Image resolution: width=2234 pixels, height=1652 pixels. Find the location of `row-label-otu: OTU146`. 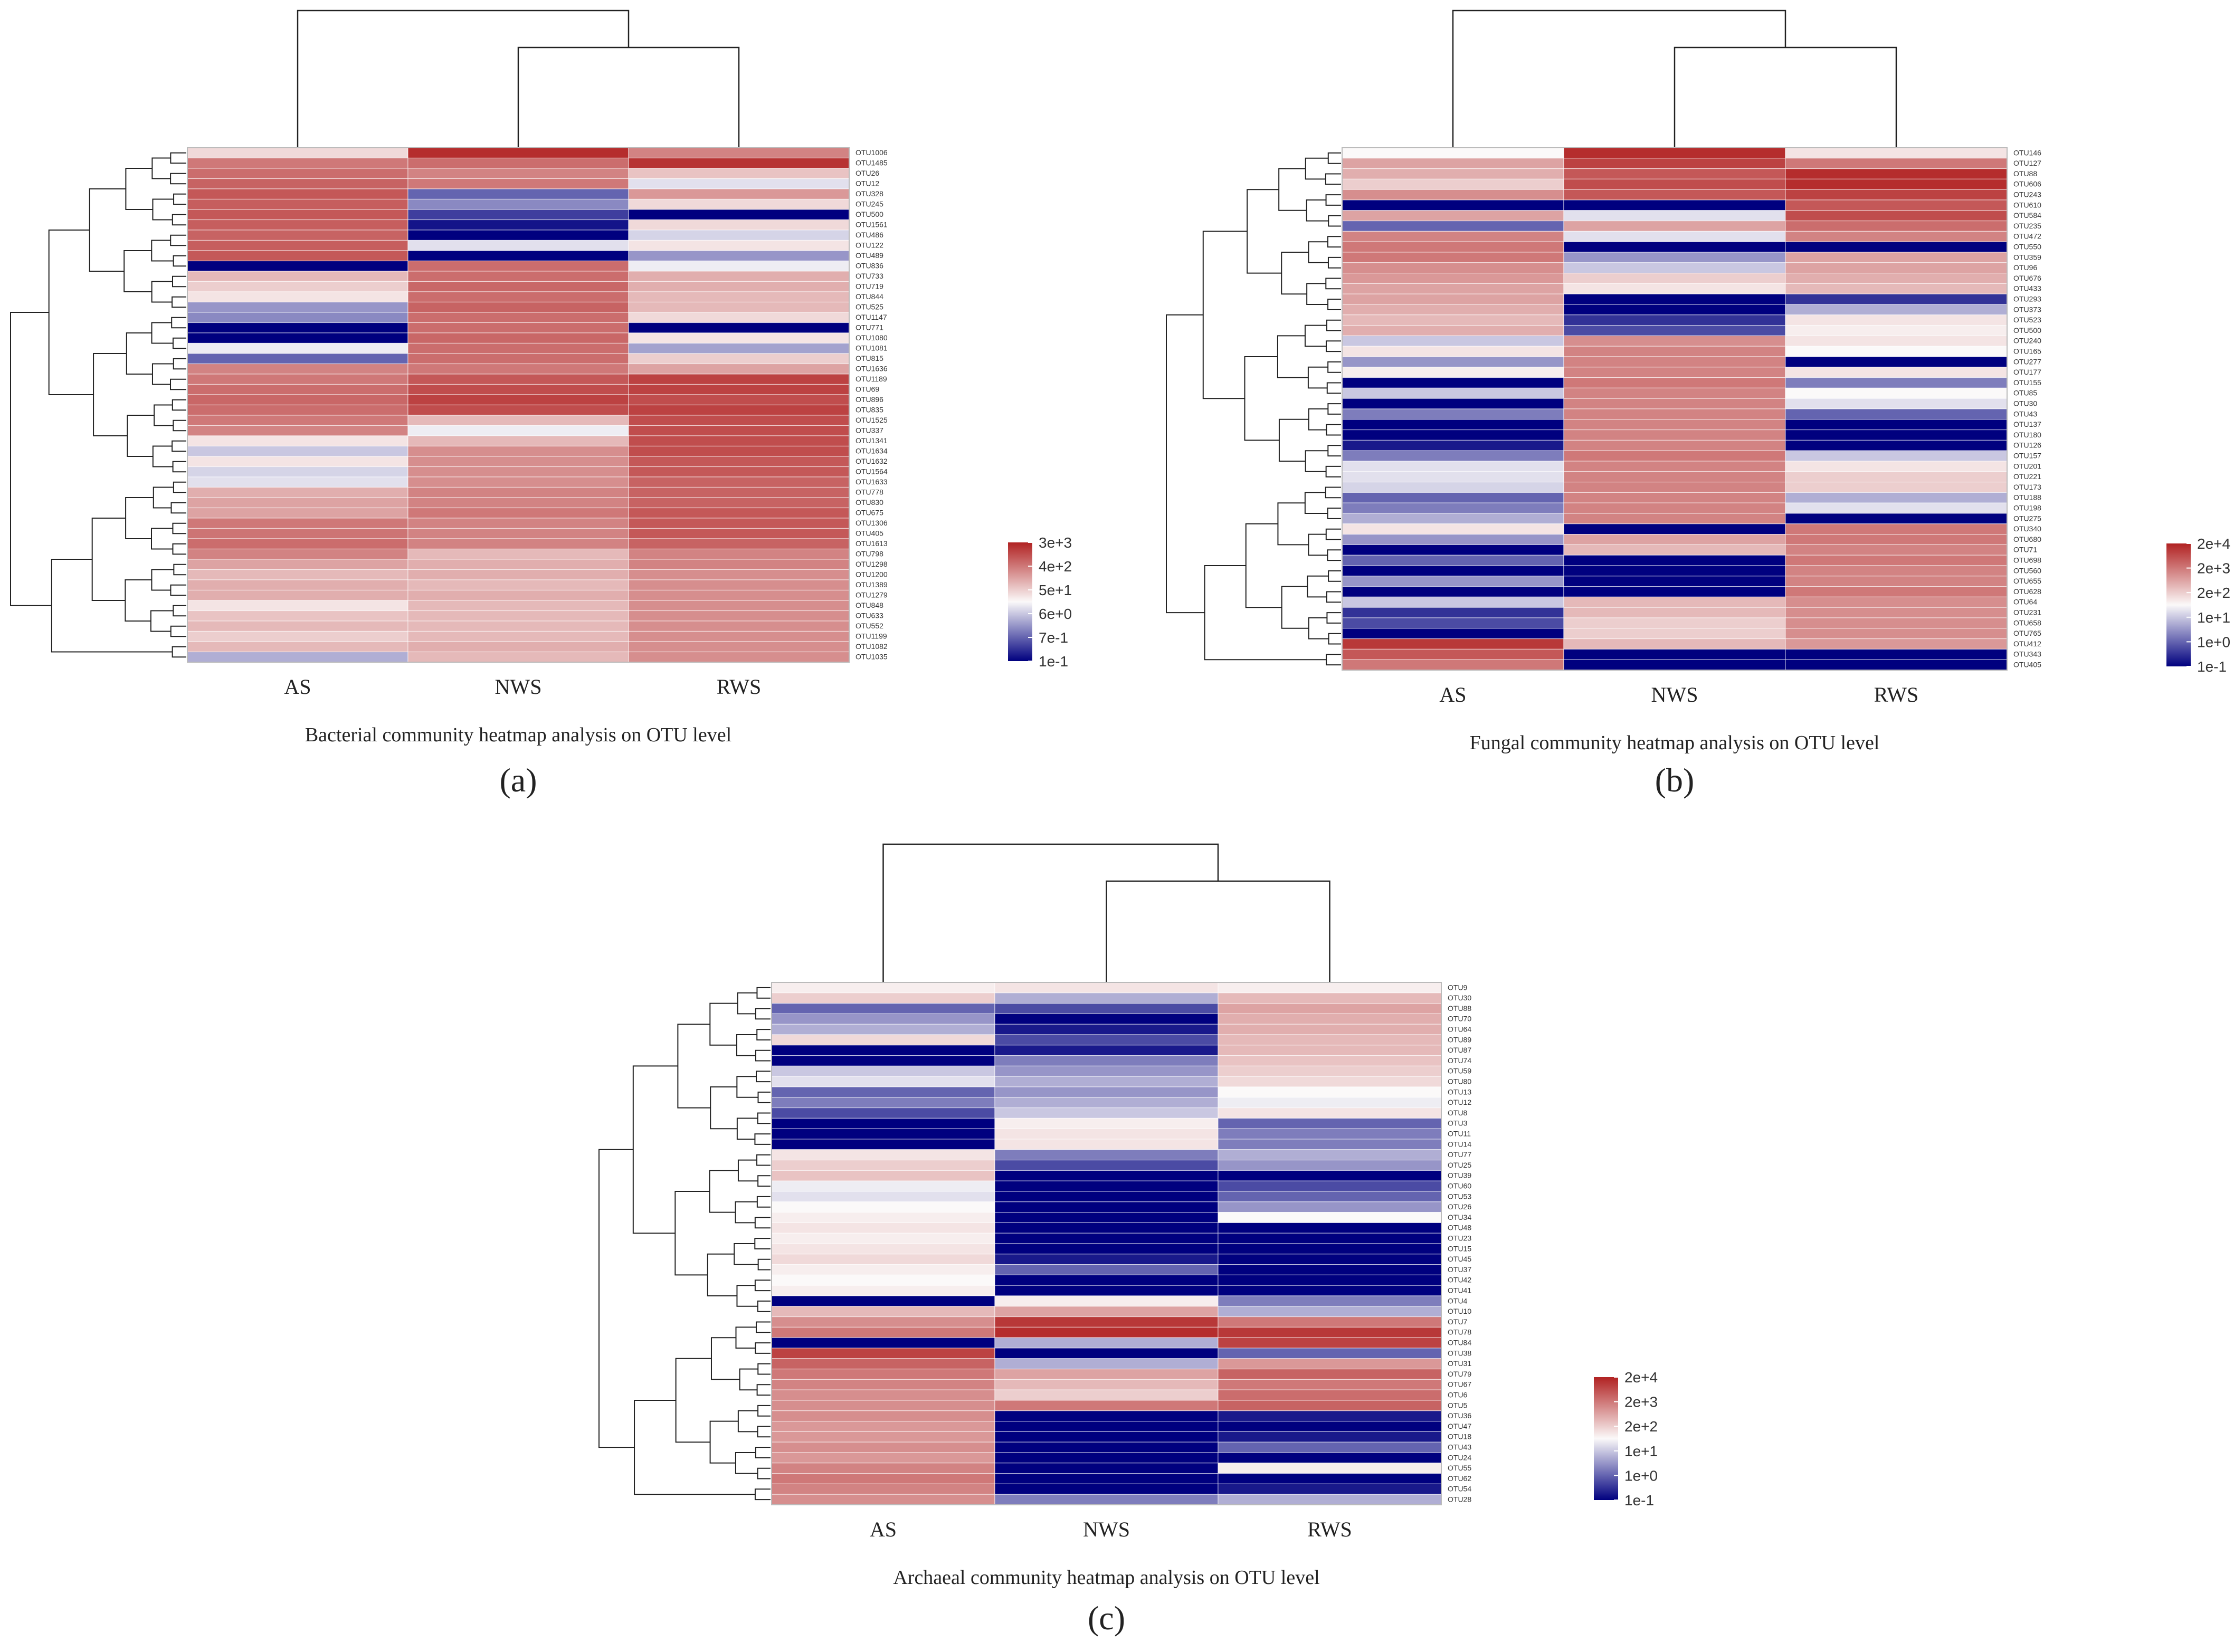

row-label-otu: OTU146 is located at coordinates (2027, 152).